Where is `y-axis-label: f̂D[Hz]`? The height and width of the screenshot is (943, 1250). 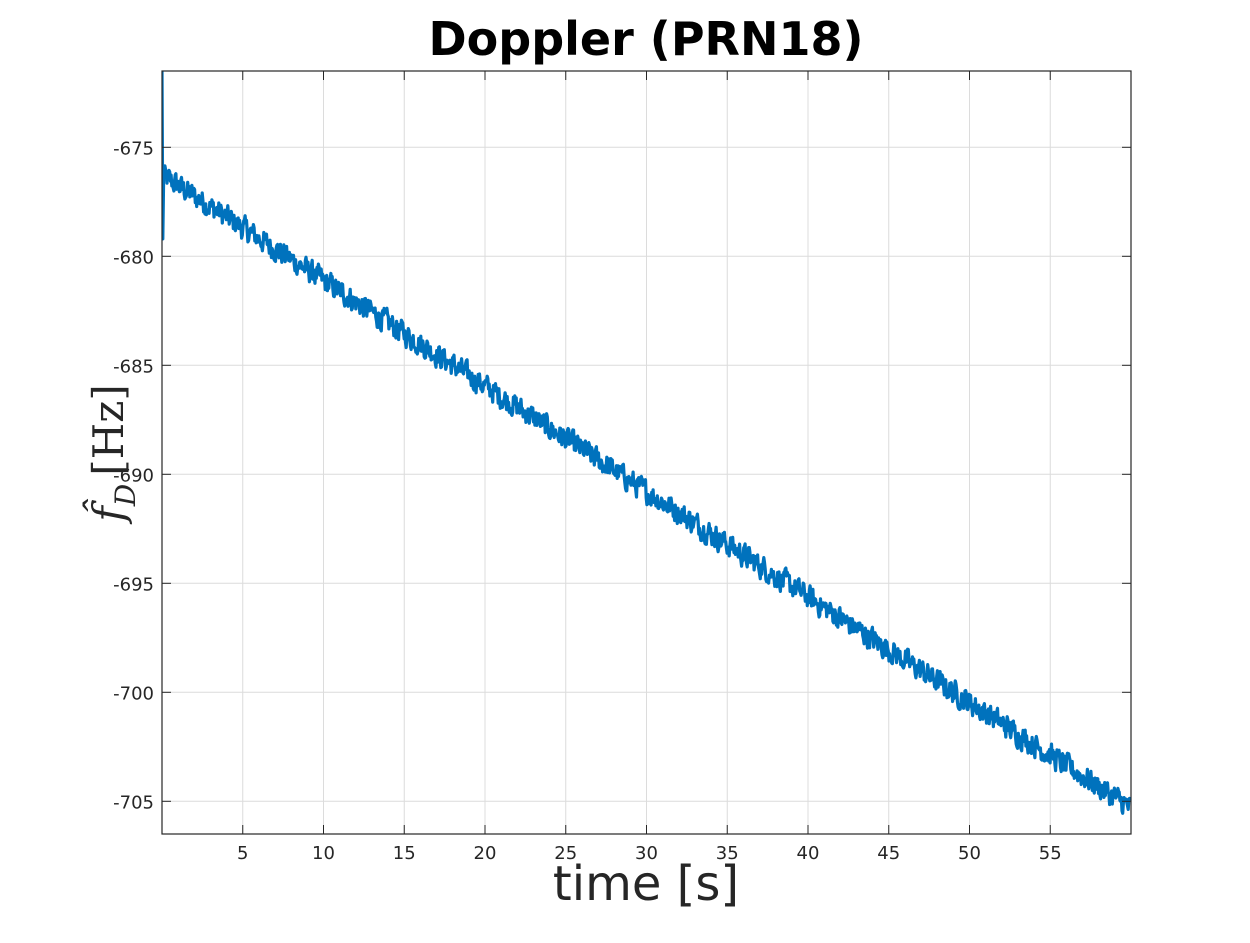
y-axis-label: f̂D[Hz] is located at coordinates (111, 454).